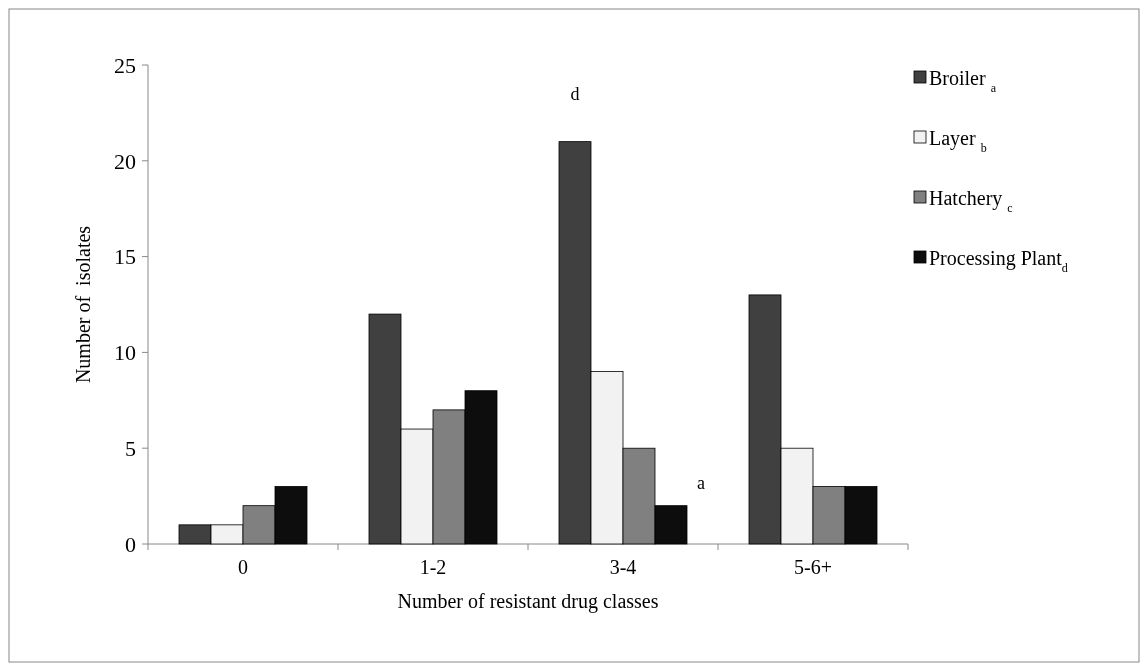  I want to click on y-tick-label: 0, so click(130, 544).